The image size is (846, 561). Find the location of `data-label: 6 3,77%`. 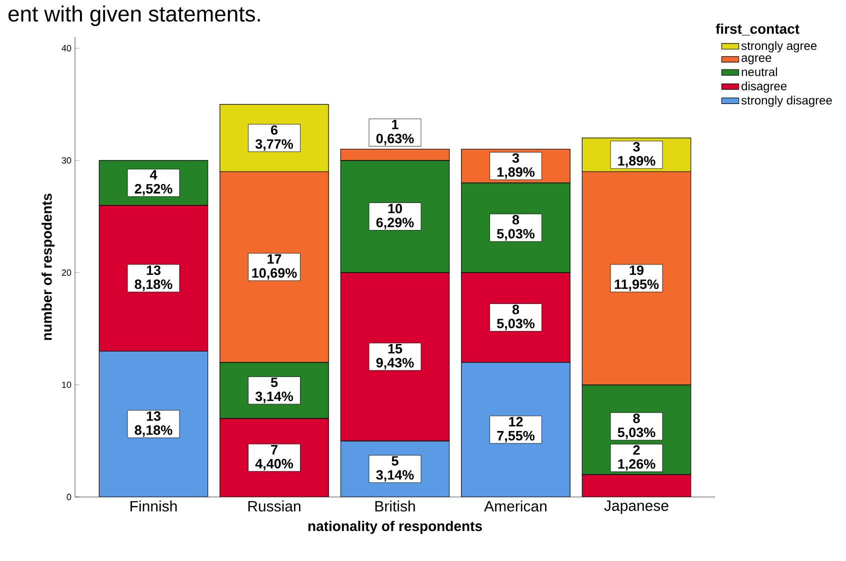

data-label: 6 3,77% is located at coordinates (274, 138).